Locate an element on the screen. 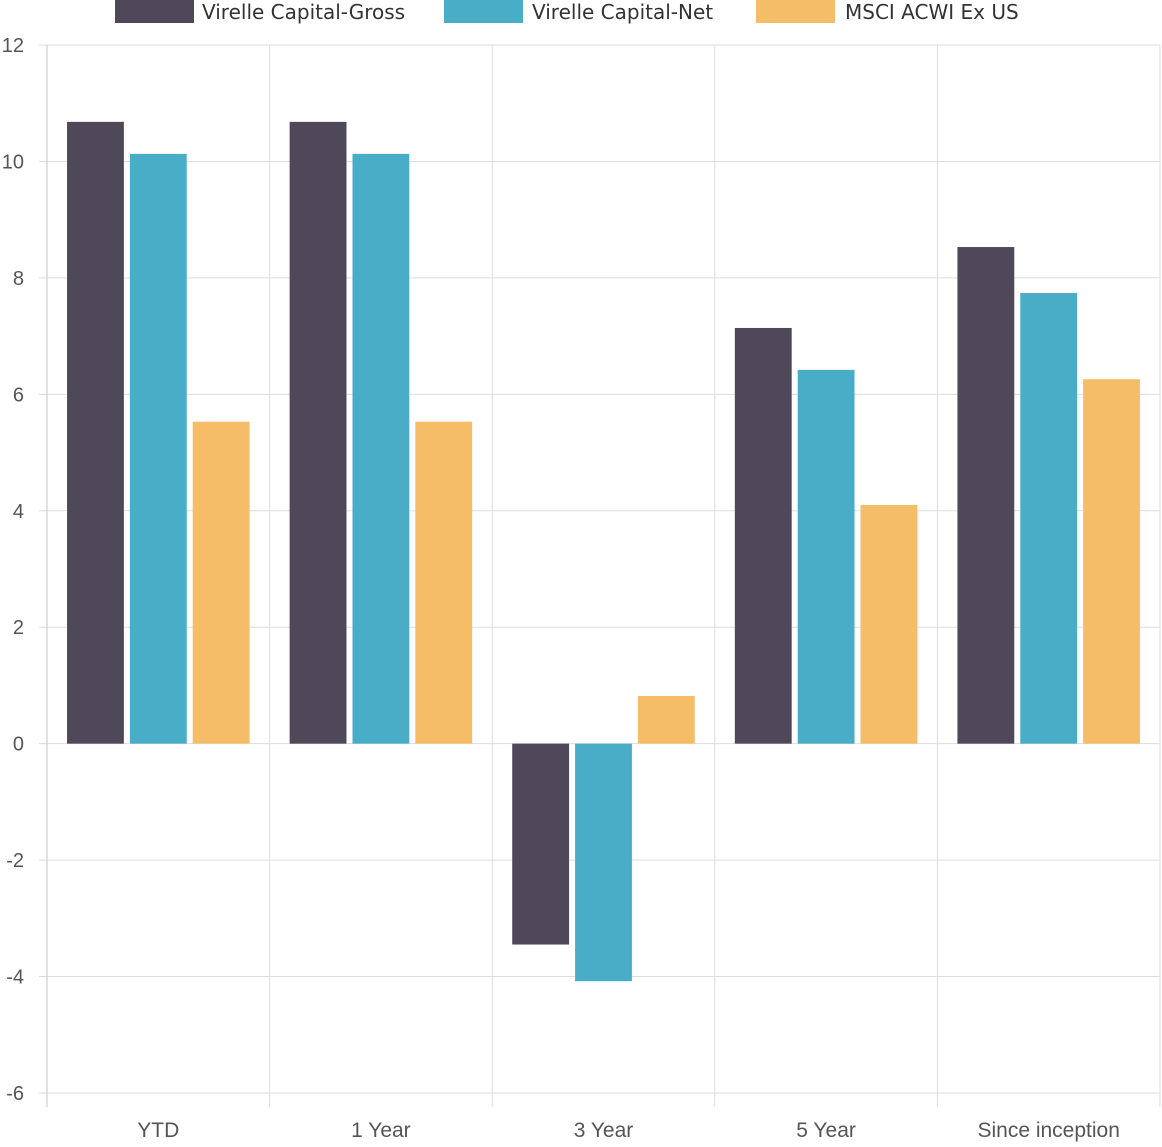  legend-item: MSCI ACWI Ex US is located at coordinates (887, 12).